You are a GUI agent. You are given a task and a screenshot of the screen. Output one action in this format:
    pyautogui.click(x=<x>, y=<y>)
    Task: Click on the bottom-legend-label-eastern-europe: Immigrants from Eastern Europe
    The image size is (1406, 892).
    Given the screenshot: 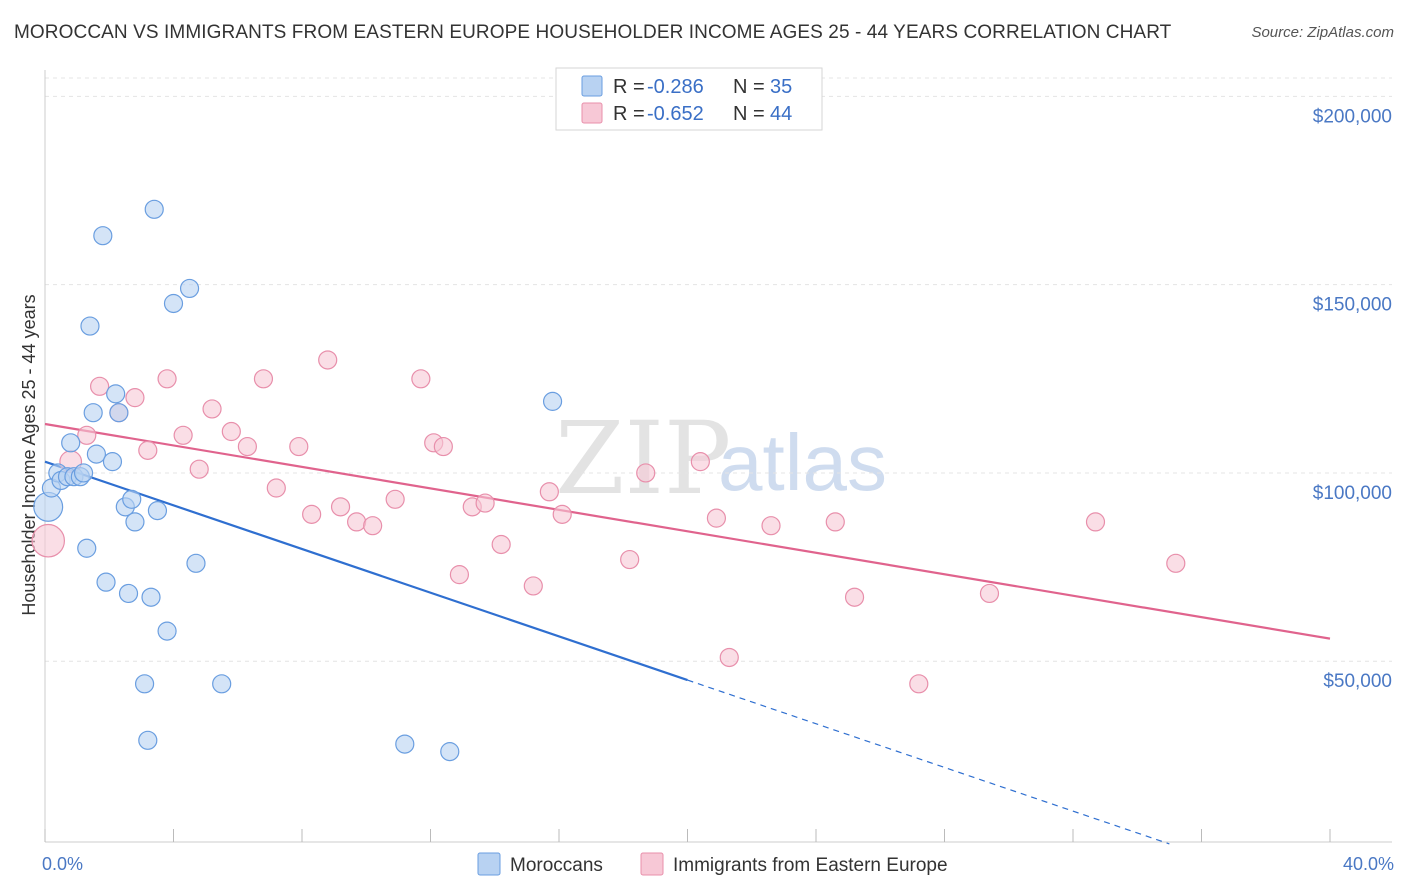 What is the action you would take?
    pyautogui.click(x=810, y=865)
    